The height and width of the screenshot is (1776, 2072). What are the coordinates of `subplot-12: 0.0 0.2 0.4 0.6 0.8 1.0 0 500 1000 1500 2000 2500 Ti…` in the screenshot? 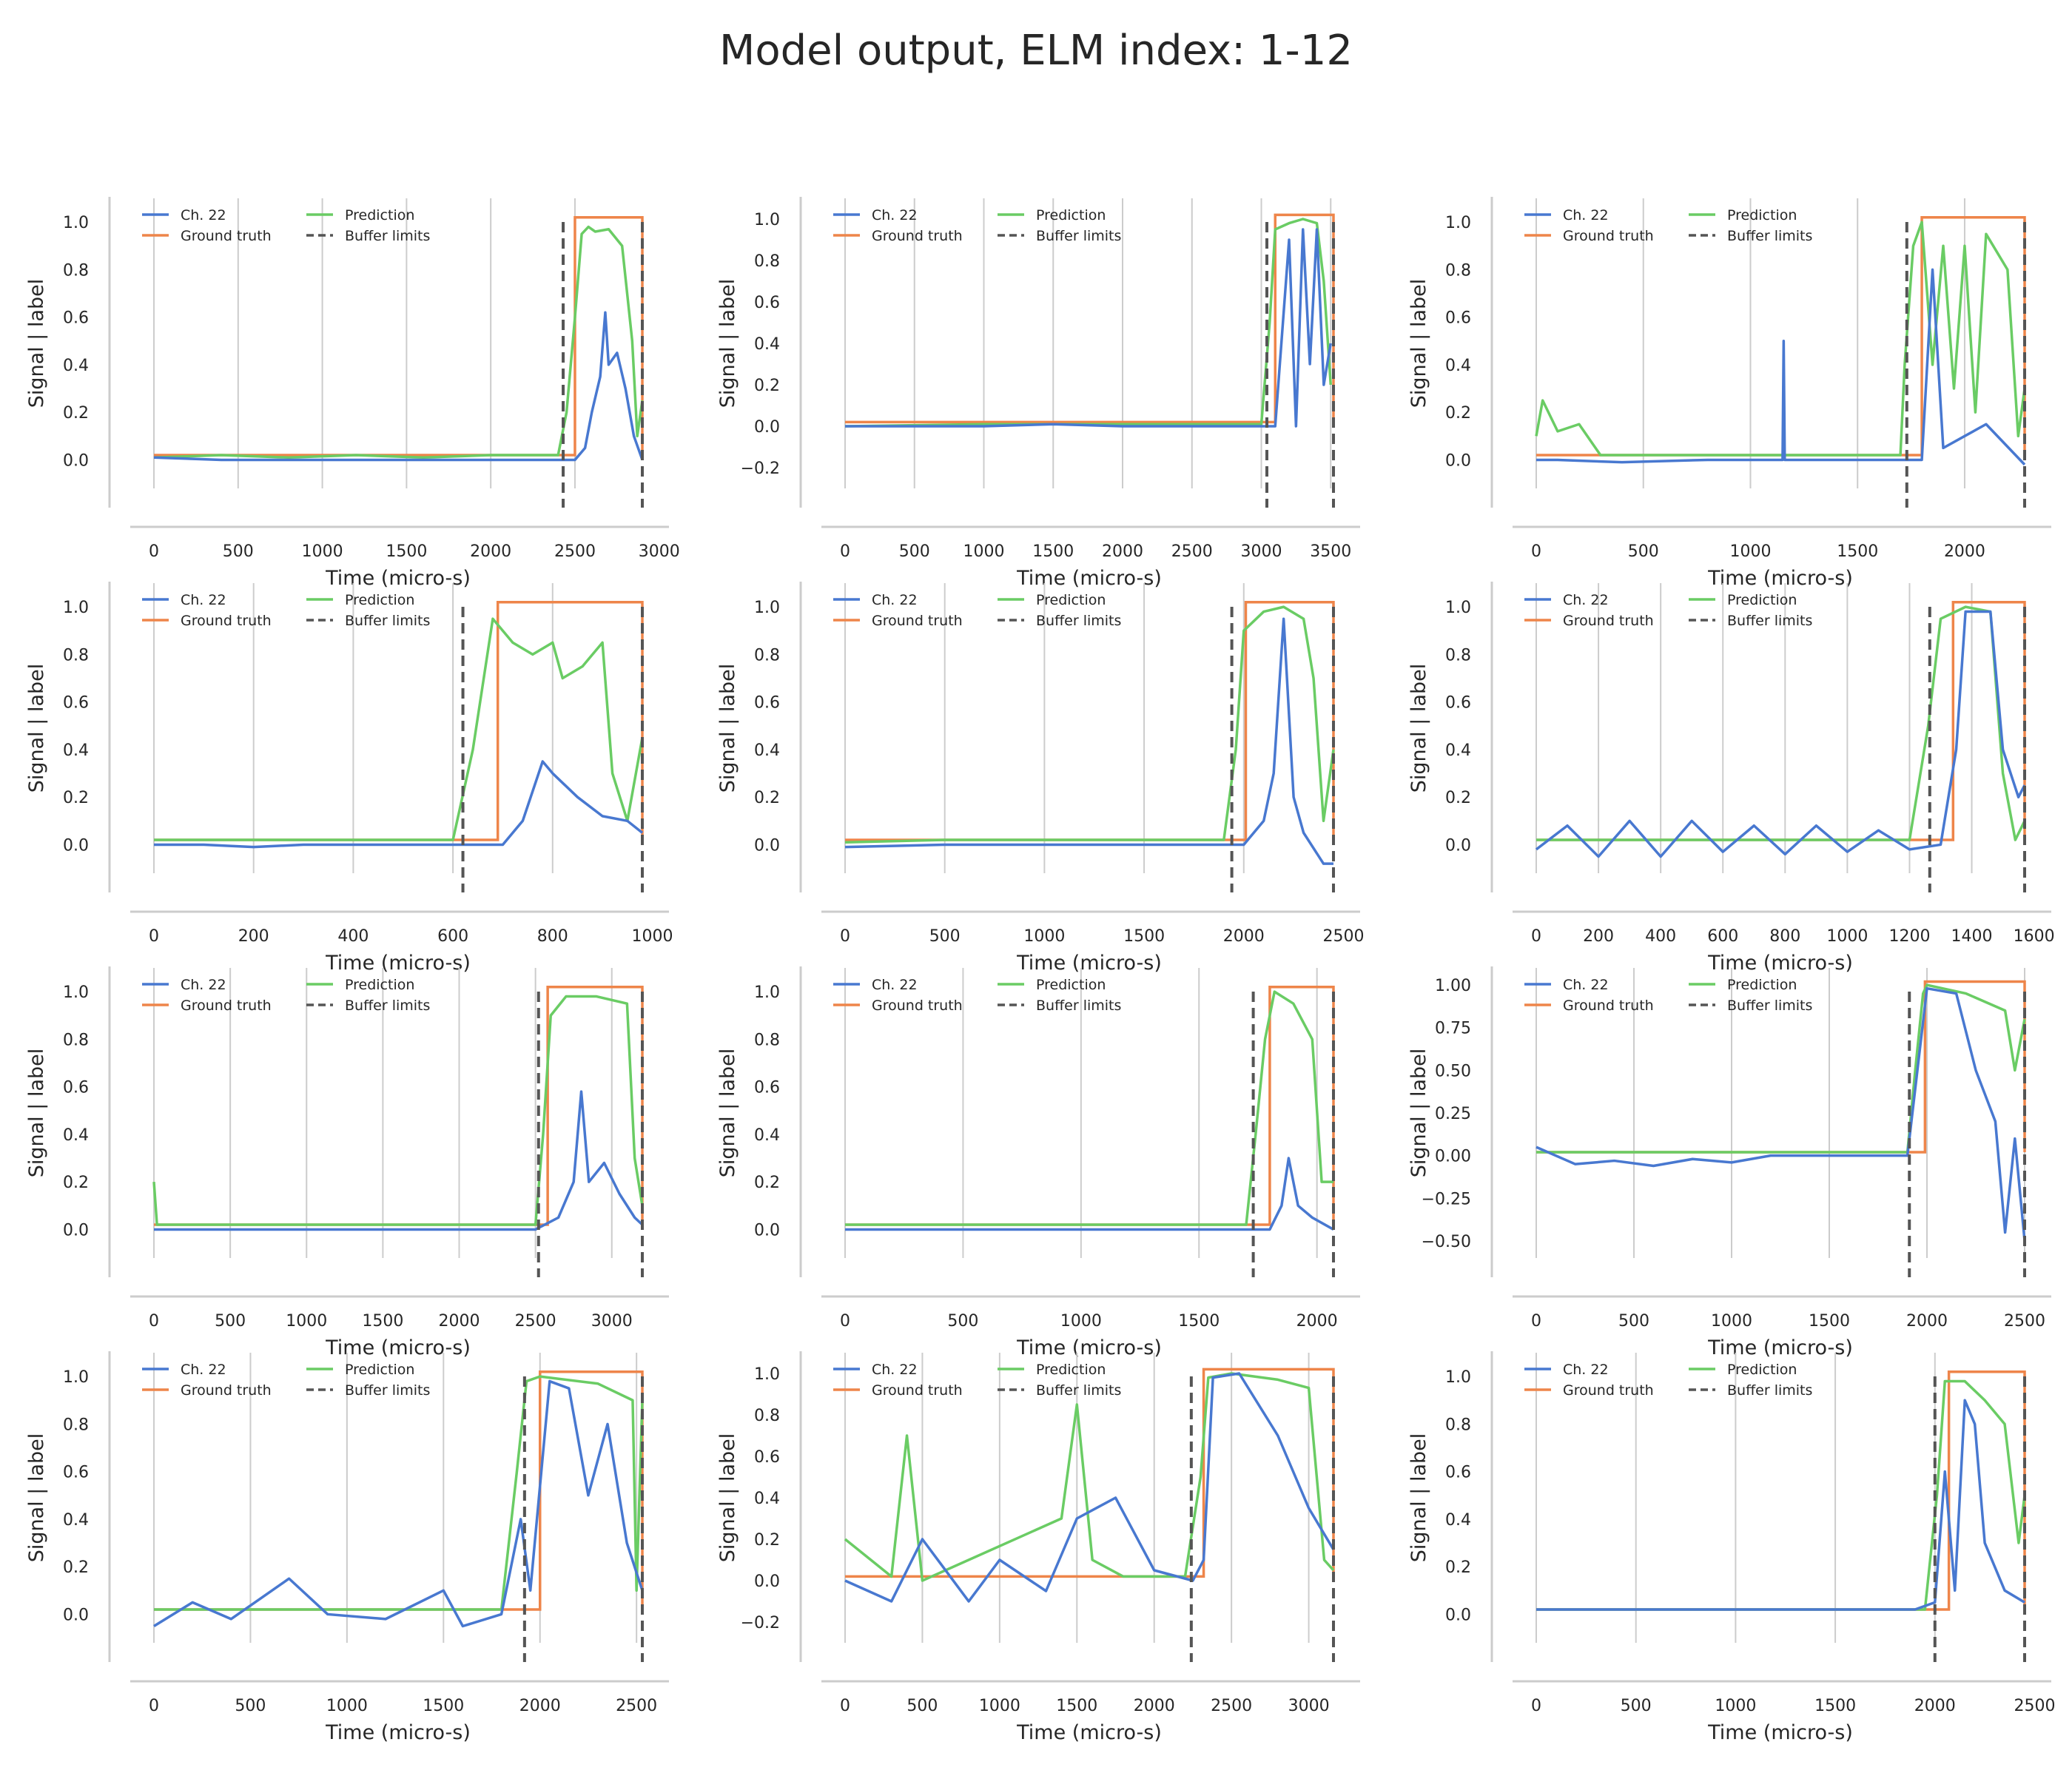 It's located at (1731, 1547).